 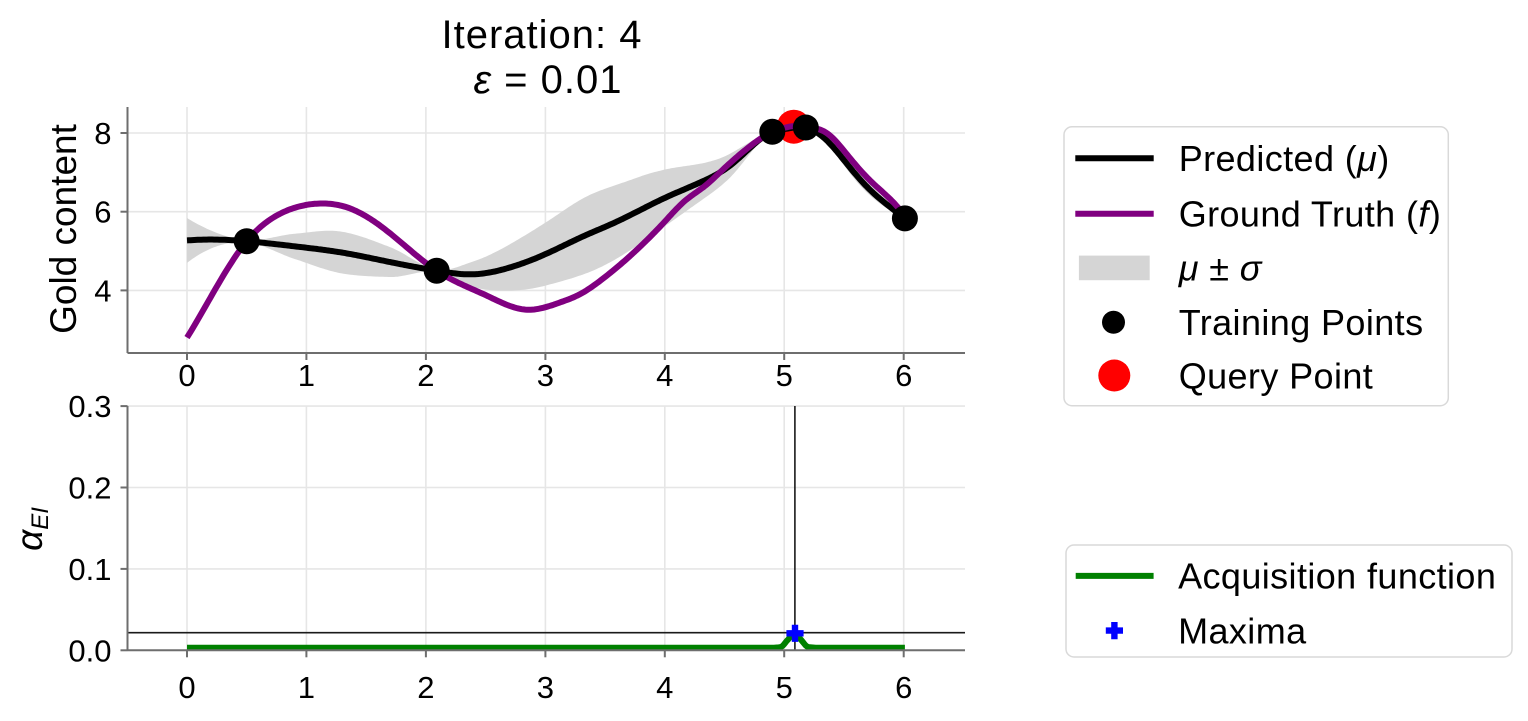 What do you see at coordinates (89, 488) in the screenshot?
I see `svg-text: 0.2` at bounding box center [89, 488].